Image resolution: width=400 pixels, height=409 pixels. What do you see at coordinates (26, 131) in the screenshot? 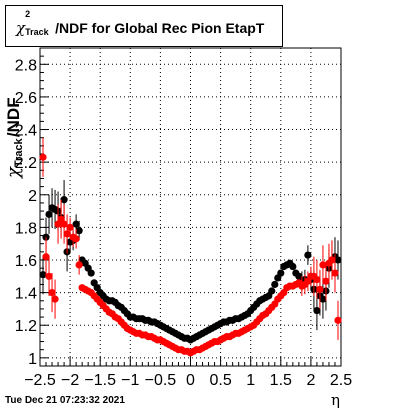
I see `y-tick-label: 2.4` at bounding box center [26, 131].